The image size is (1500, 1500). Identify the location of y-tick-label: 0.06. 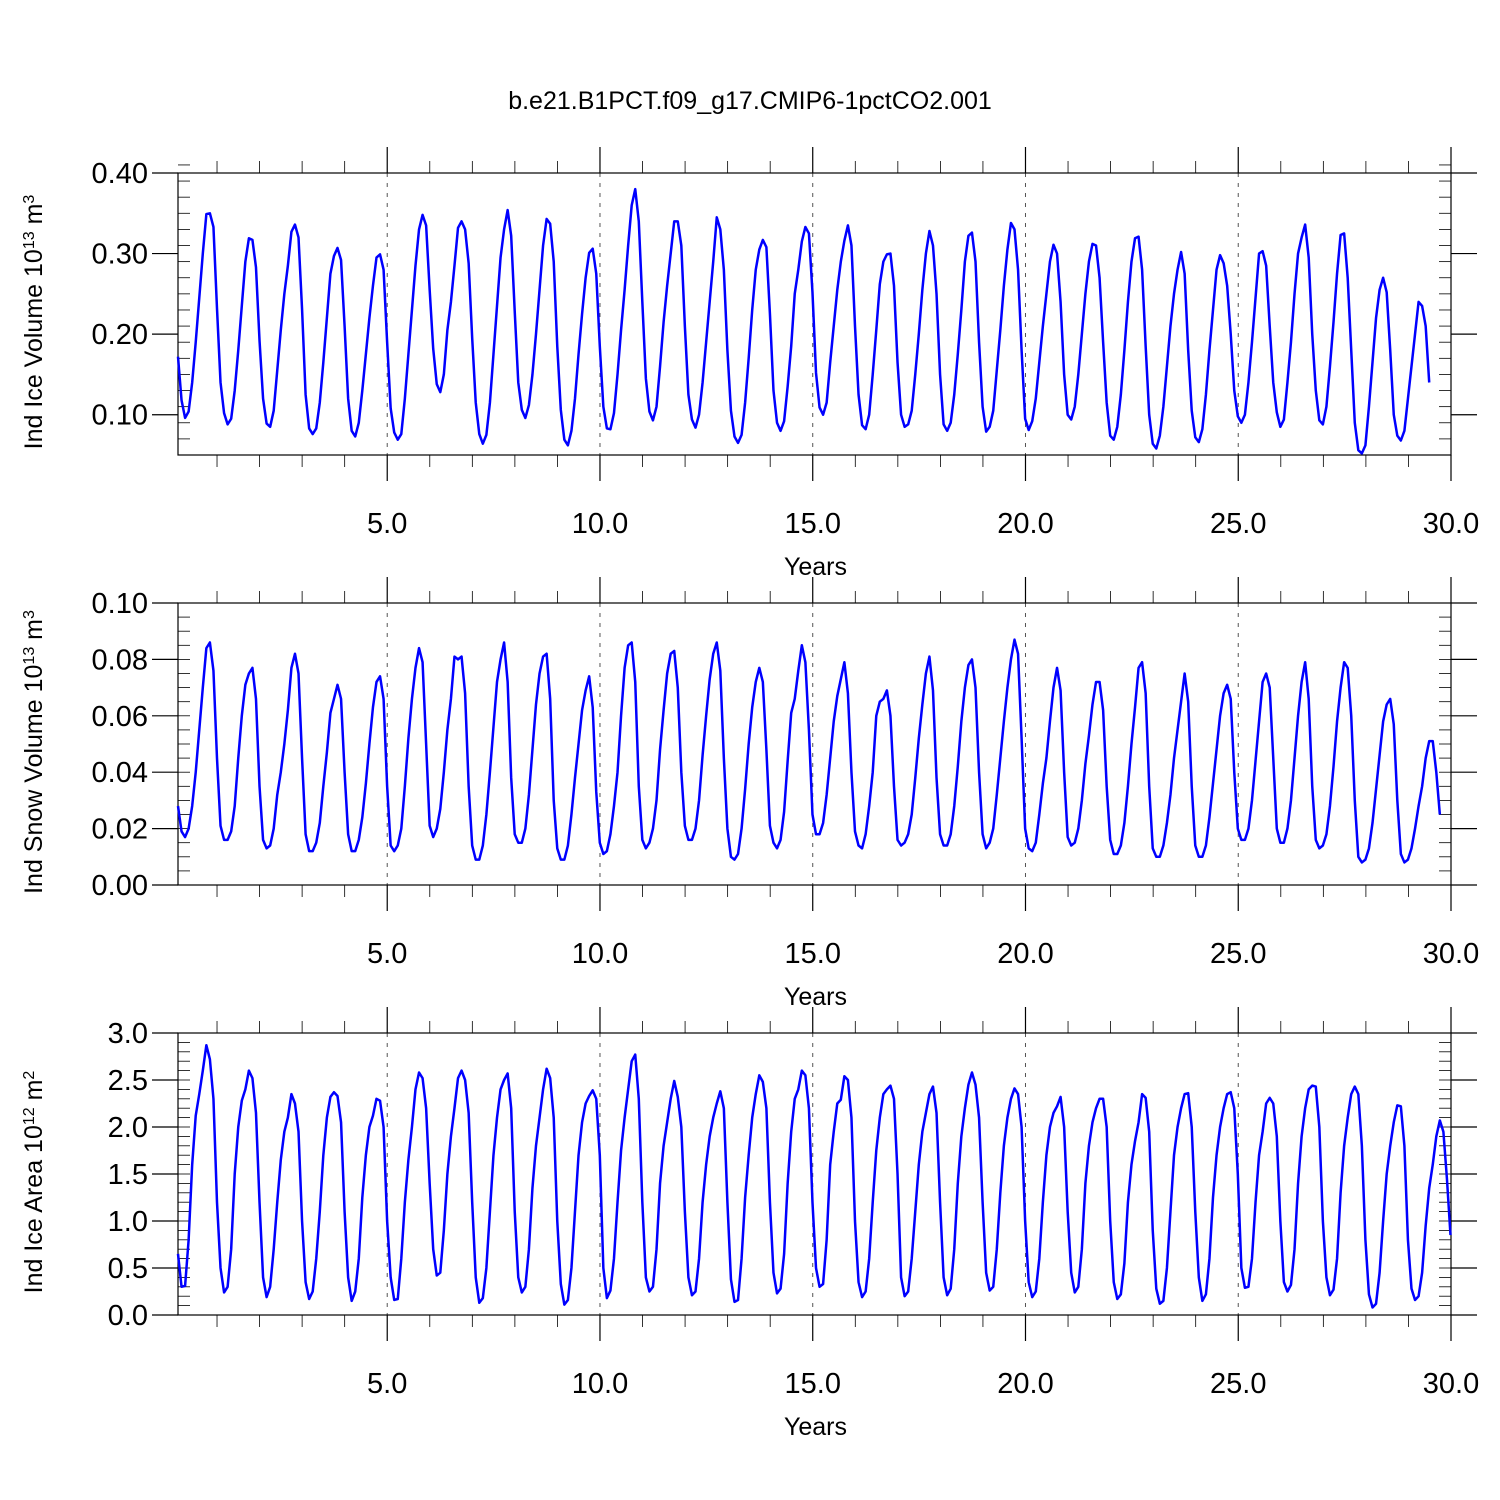
(120, 717).